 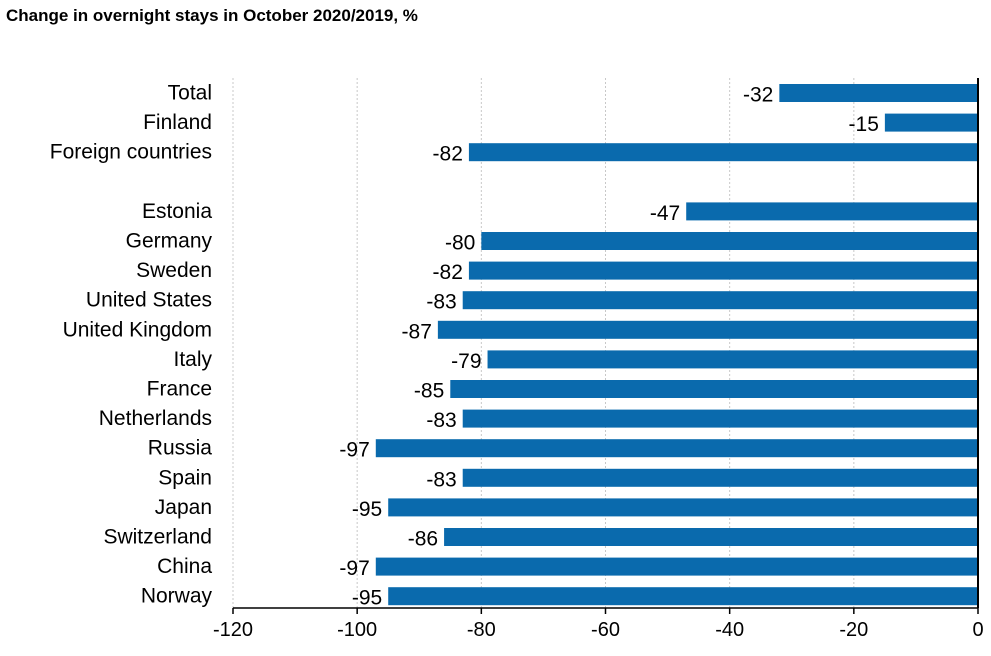 I want to click on x-tick-label: -60, so click(x=605, y=630).